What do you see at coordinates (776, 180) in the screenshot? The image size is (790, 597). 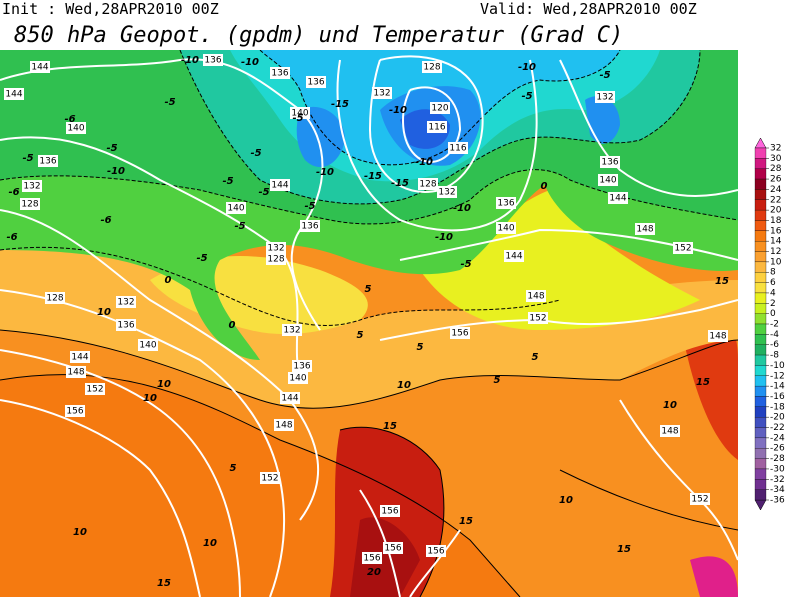 I see `colorbar-label: 26` at bounding box center [776, 180].